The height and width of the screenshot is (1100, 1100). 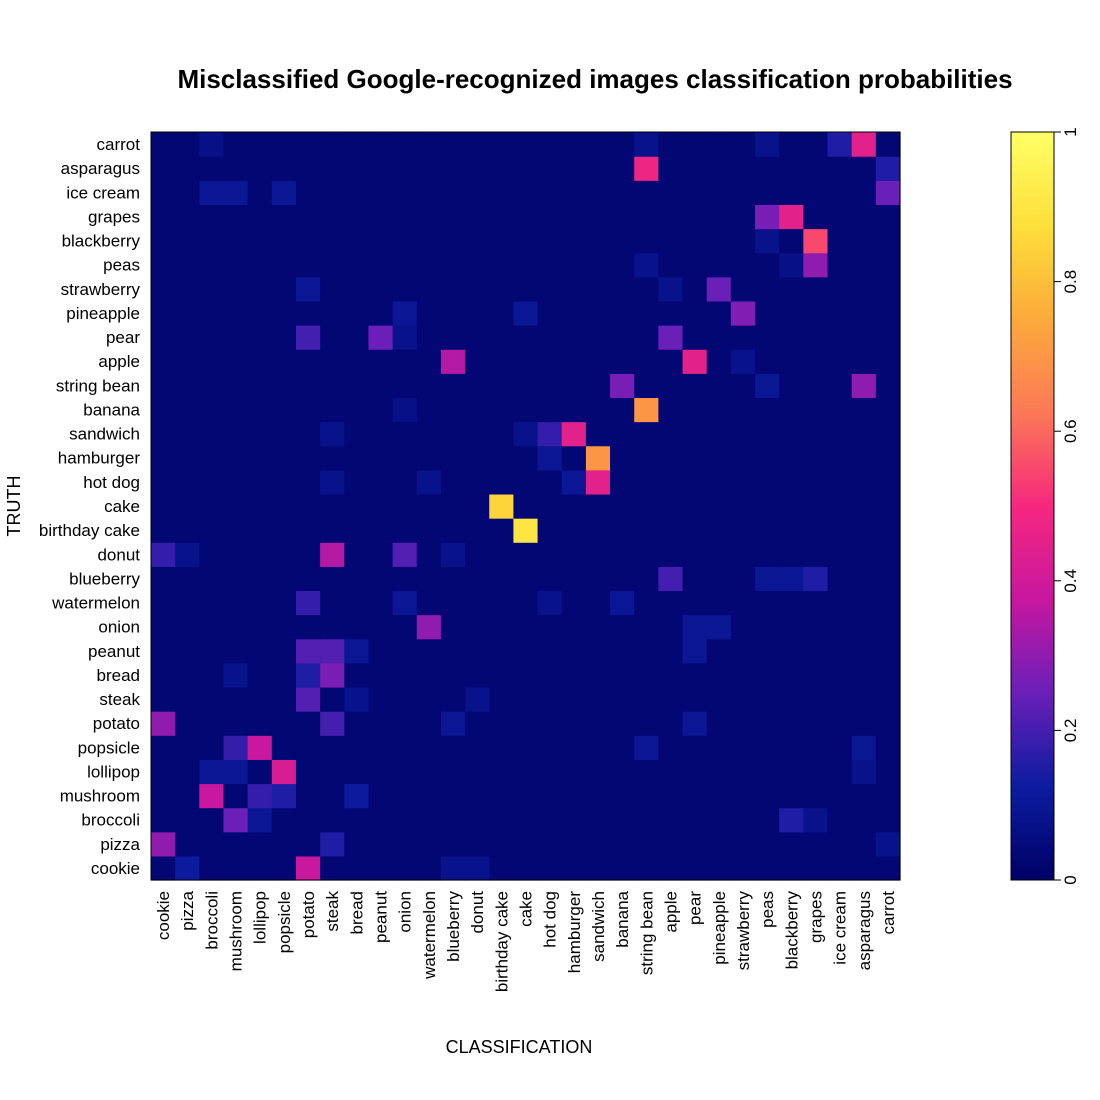 I want to click on x-tick-label: onion, so click(x=405, y=912).